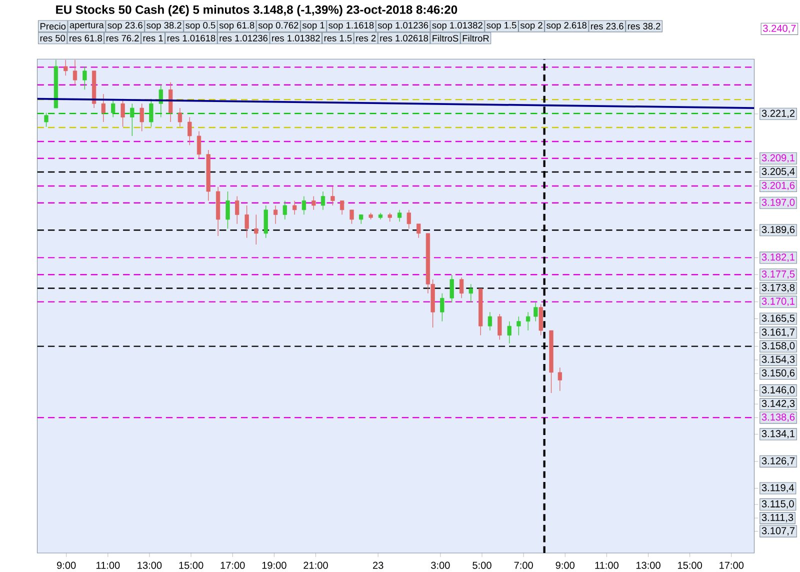 Image resolution: width=800 pixels, height=572 pixels. I want to click on y-tick-label: 3.201,6, so click(778, 186).